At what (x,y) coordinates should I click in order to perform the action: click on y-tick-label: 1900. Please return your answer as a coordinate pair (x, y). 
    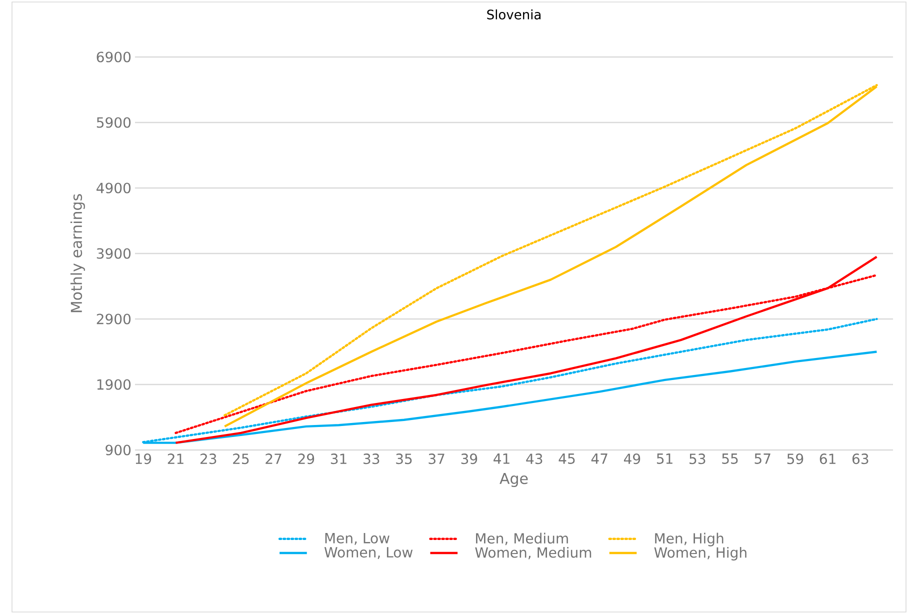
    Looking at the image, I should click on (114, 384).